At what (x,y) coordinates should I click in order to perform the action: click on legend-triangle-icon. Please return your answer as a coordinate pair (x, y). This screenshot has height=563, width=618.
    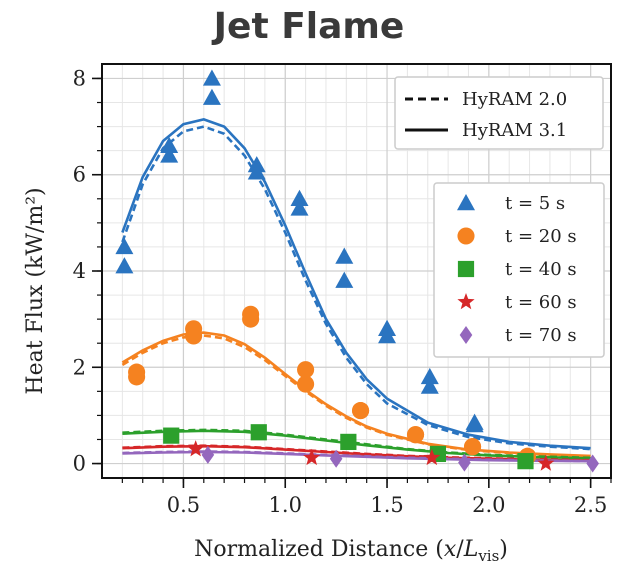
    Looking at the image, I should click on (466, 202).